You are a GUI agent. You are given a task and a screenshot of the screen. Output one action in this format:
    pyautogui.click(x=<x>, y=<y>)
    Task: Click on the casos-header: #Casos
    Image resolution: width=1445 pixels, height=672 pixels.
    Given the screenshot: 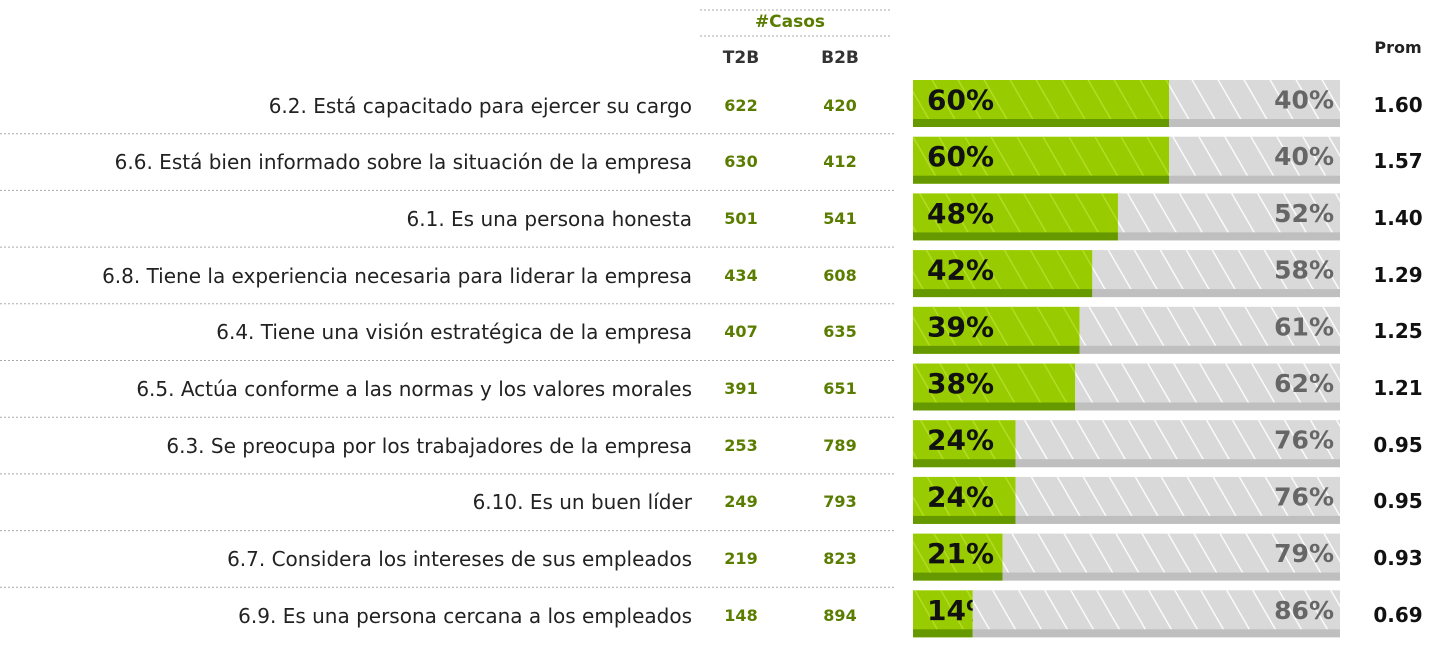 What is the action you would take?
    pyautogui.click(x=790, y=22)
    